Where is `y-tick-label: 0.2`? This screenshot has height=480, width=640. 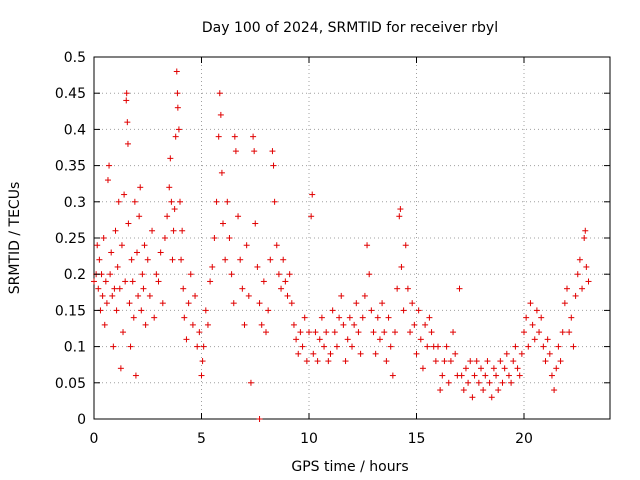
y-tick-label: 0.2 is located at coordinates (75, 275).